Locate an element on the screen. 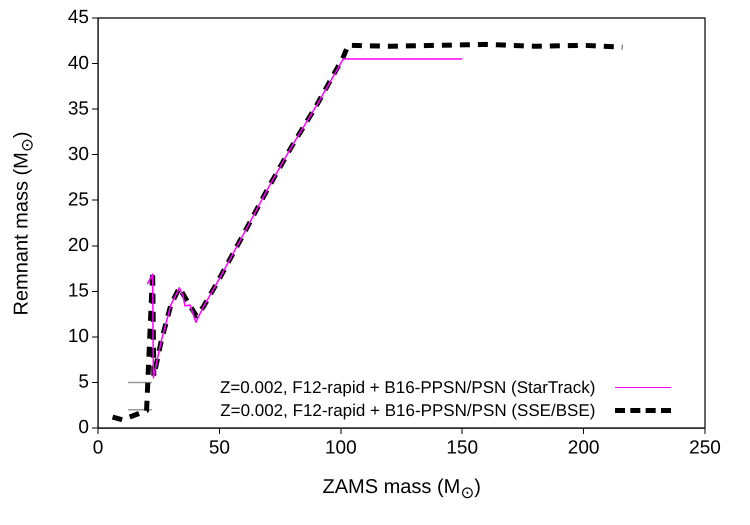 This screenshot has height=525, width=750. y-tick-label: 30 is located at coordinates (78, 154).